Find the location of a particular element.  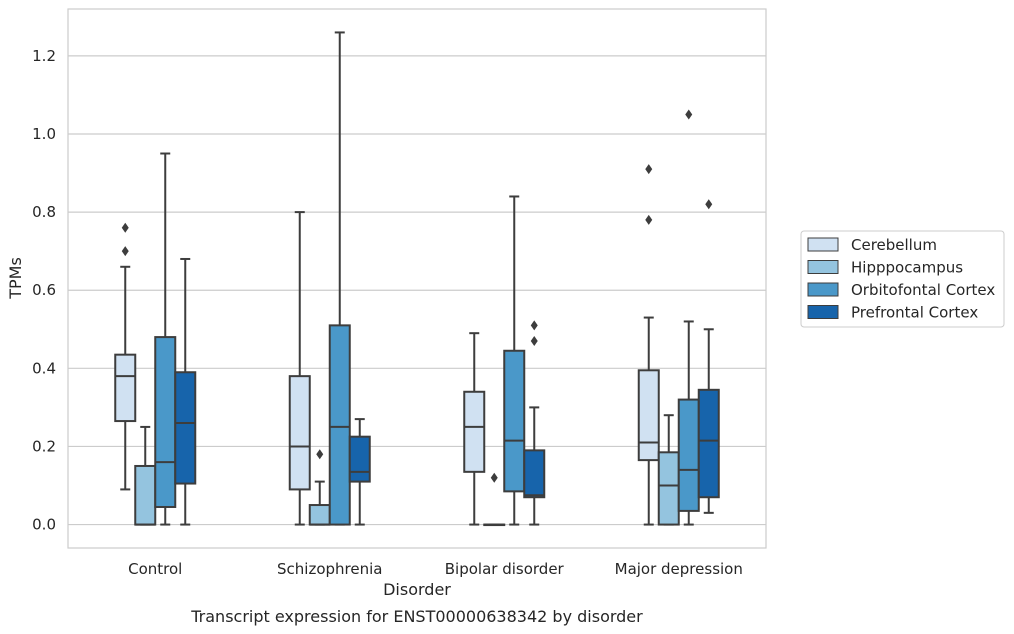

legend-label: Hipppocampus is located at coordinates (907, 268).